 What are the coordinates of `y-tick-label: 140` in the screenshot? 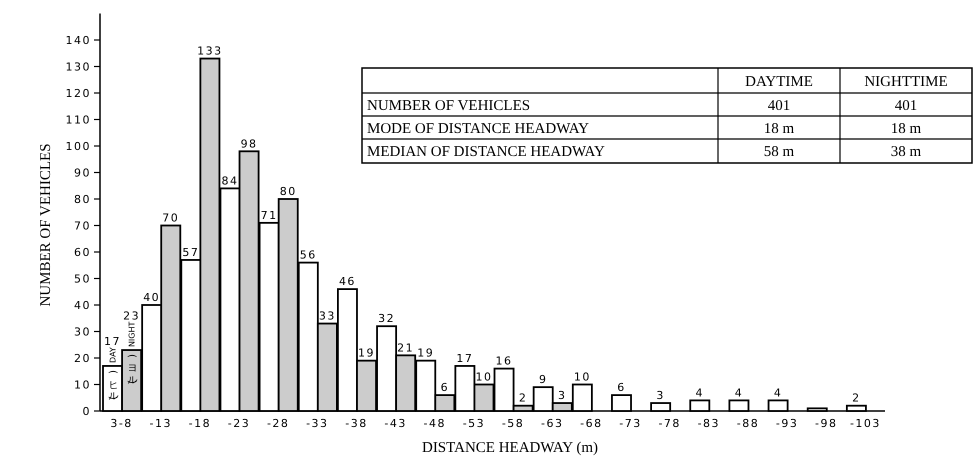 It's located at (78, 40).